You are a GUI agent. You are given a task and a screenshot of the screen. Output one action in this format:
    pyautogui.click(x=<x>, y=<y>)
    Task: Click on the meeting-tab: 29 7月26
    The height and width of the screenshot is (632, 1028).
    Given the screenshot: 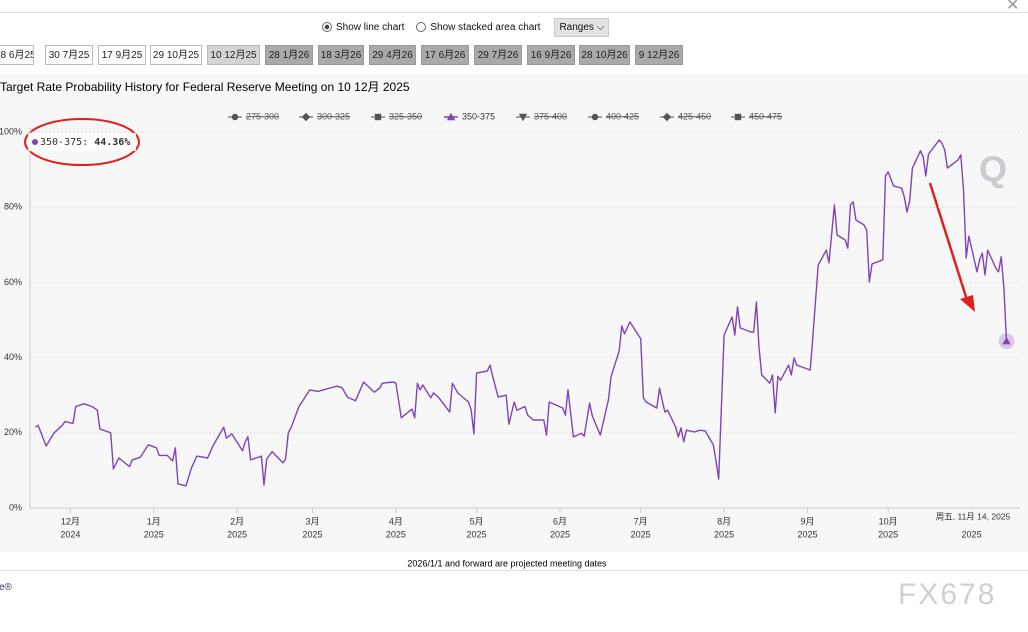 What is the action you would take?
    pyautogui.click(x=498, y=55)
    